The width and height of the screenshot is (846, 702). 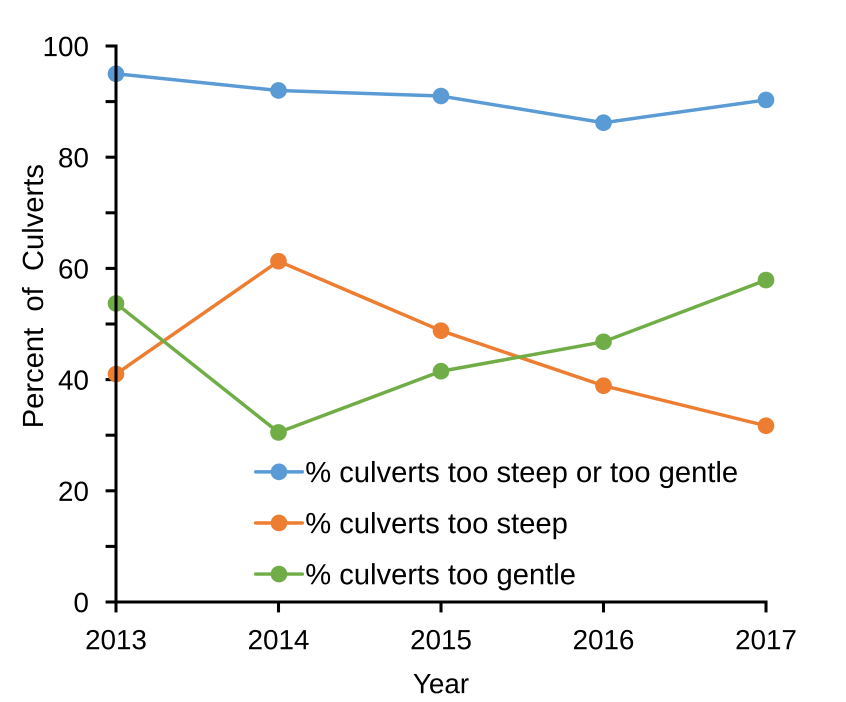 What do you see at coordinates (81, 602) in the screenshot?
I see `y-tick-label: 0` at bounding box center [81, 602].